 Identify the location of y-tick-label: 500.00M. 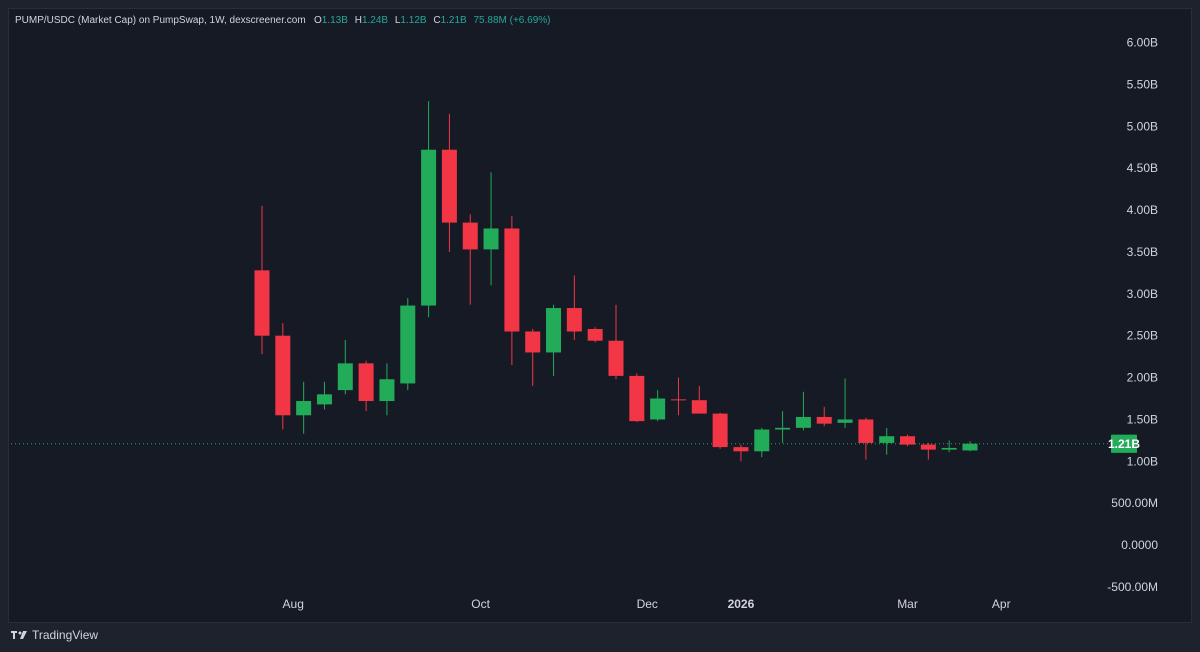
(1134, 503).